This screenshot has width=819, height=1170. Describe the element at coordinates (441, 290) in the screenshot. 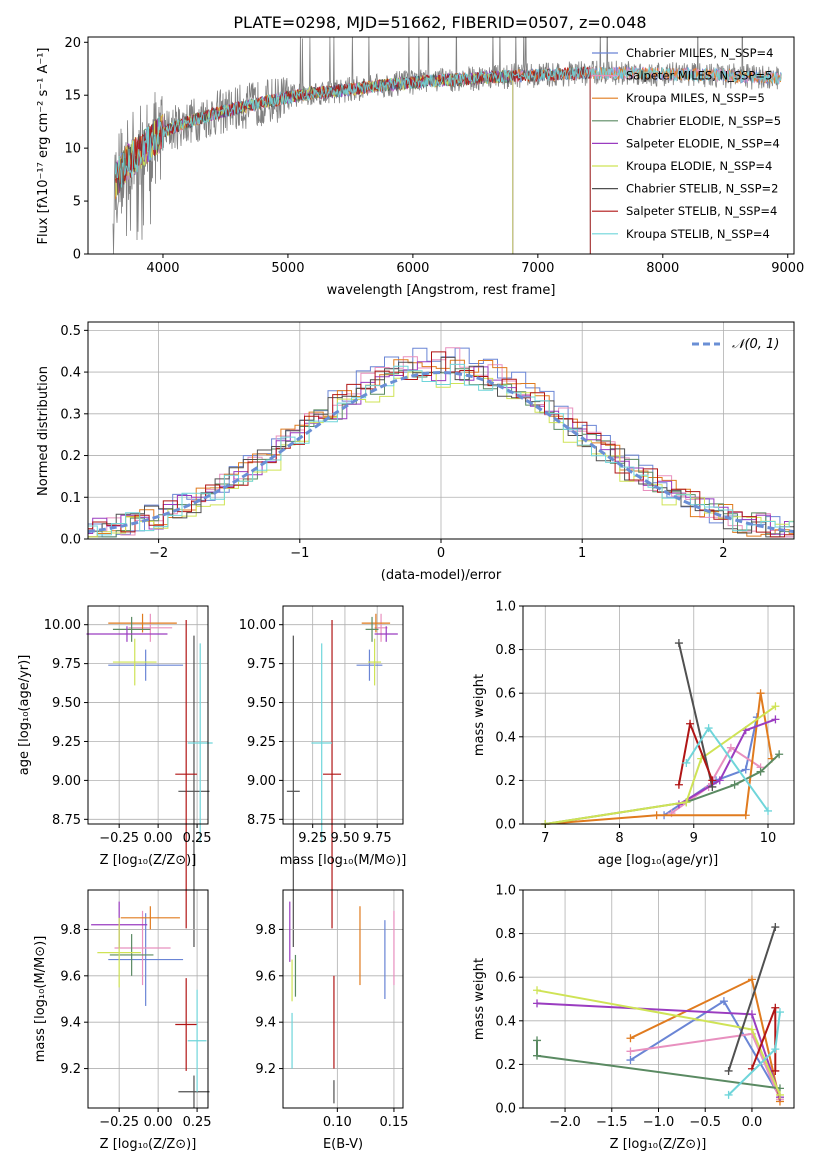

I see `spectrum-xlabel: wavelength [Angstrom, rest frame]` at that location.